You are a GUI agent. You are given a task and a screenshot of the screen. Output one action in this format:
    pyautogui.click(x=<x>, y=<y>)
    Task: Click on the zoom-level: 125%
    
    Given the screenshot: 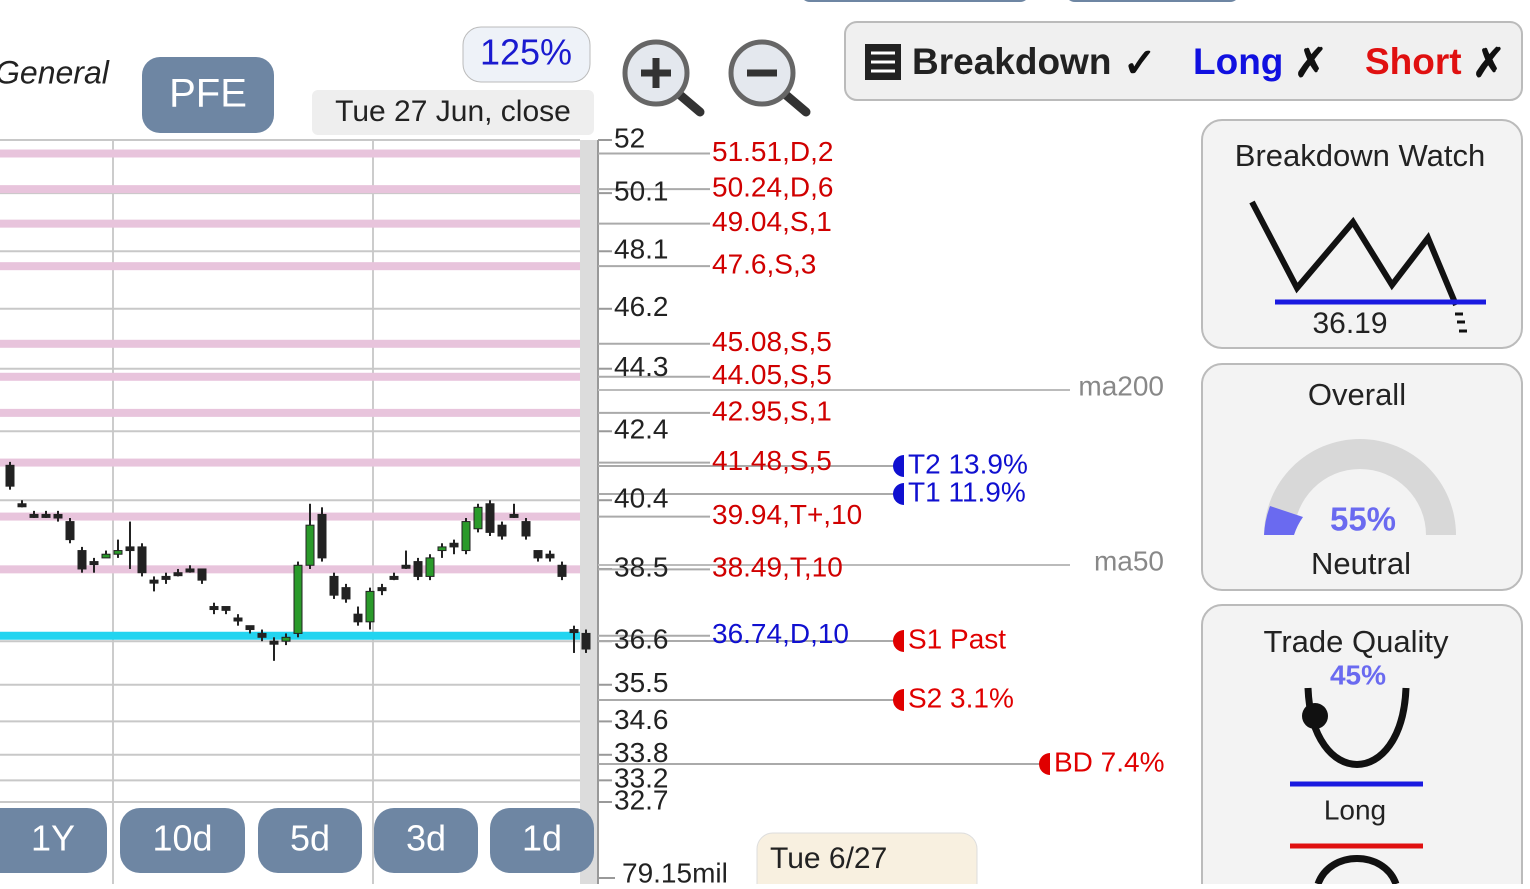 What is the action you would take?
    pyautogui.click(x=526, y=52)
    